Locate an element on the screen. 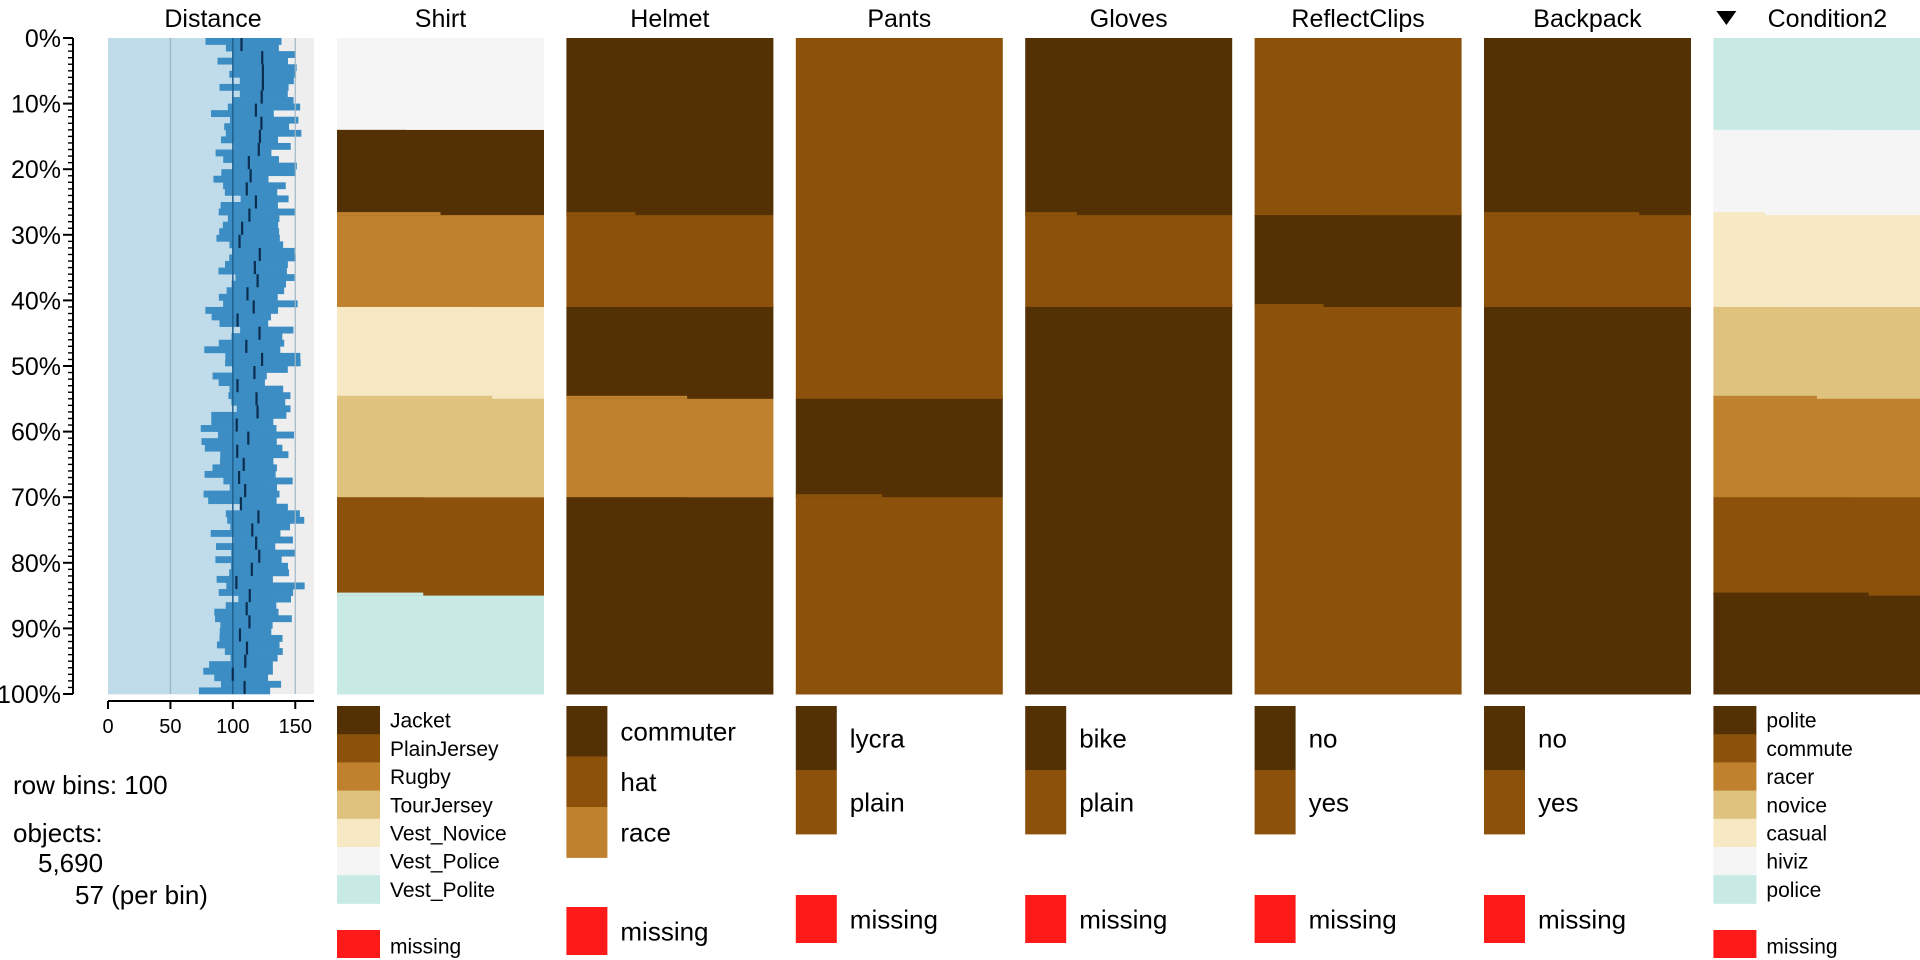  legend-label-condition2-polite: polite is located at coordinates (1791, 721).